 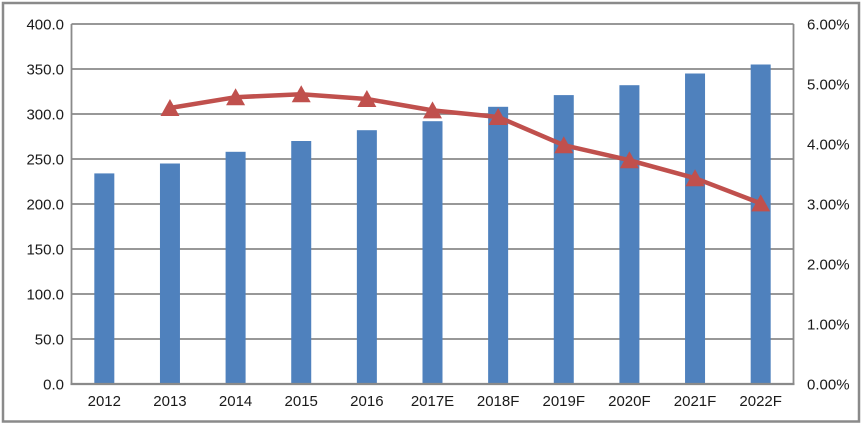 I want to click on triangle-marker-2022F, so click(x=761, y=203).